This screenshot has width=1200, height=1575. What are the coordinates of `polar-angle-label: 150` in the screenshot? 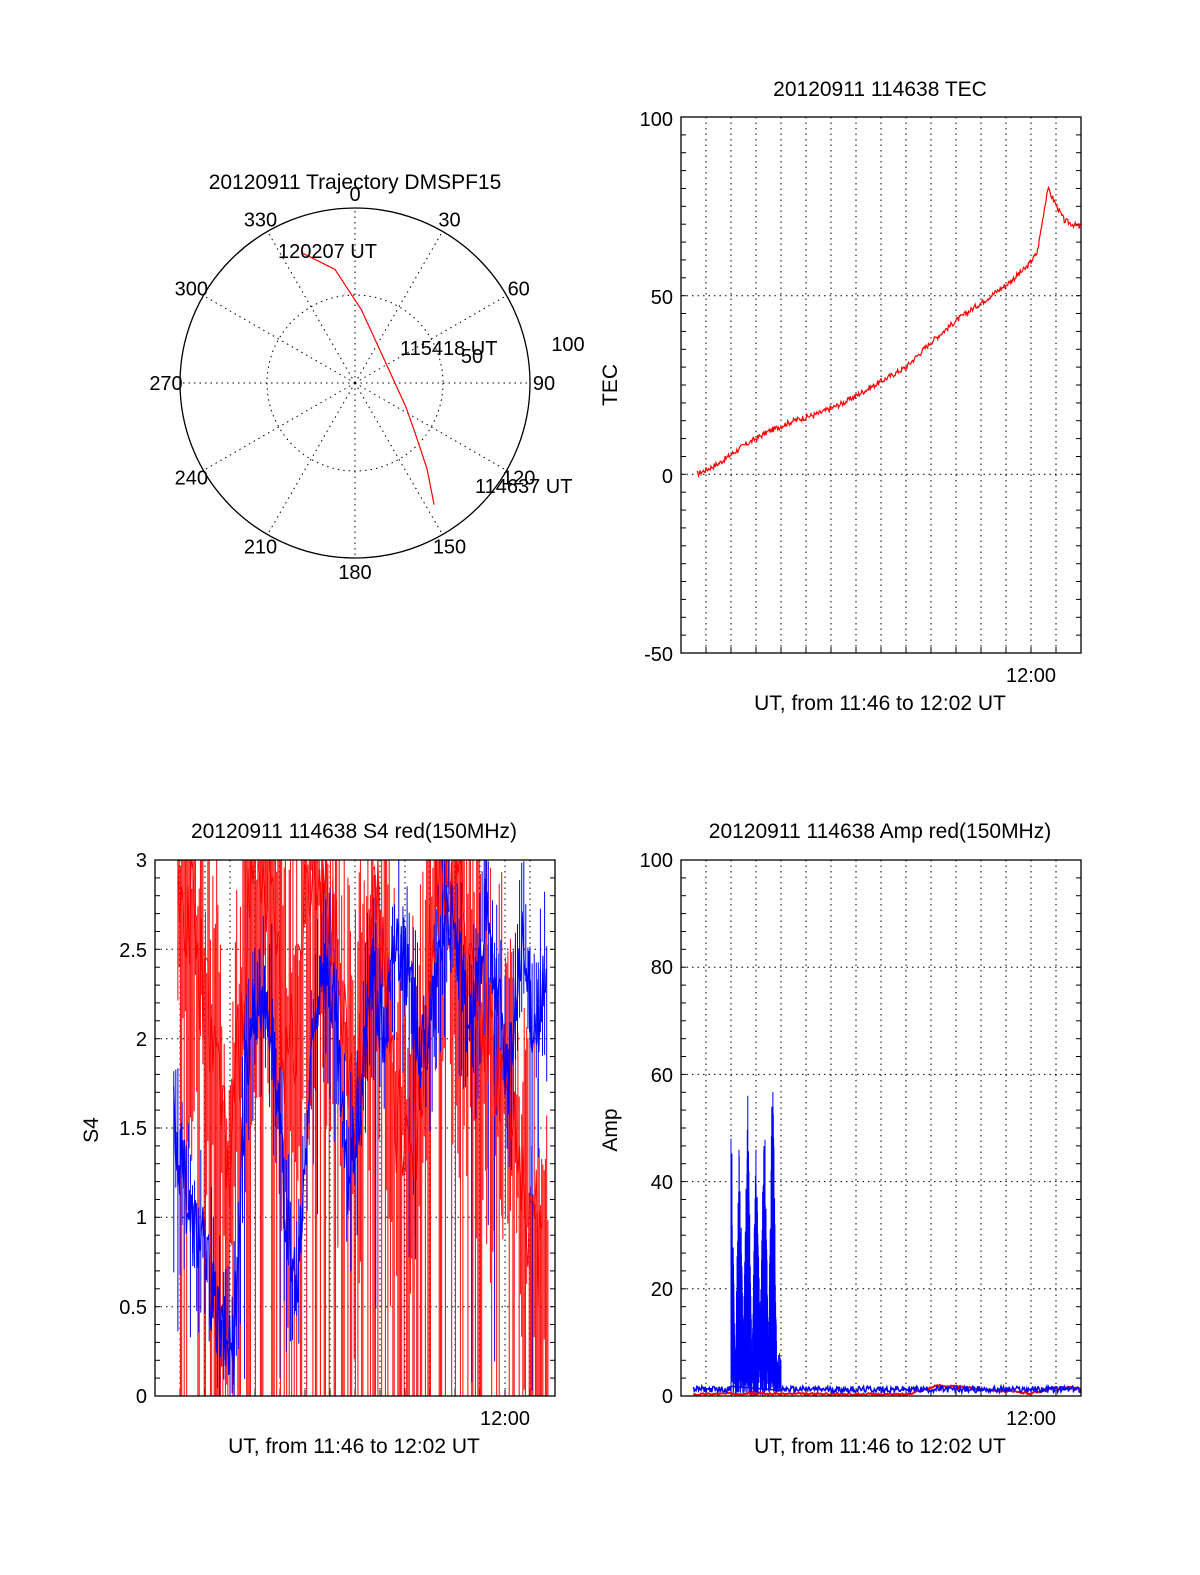 It's located at (449, 548).